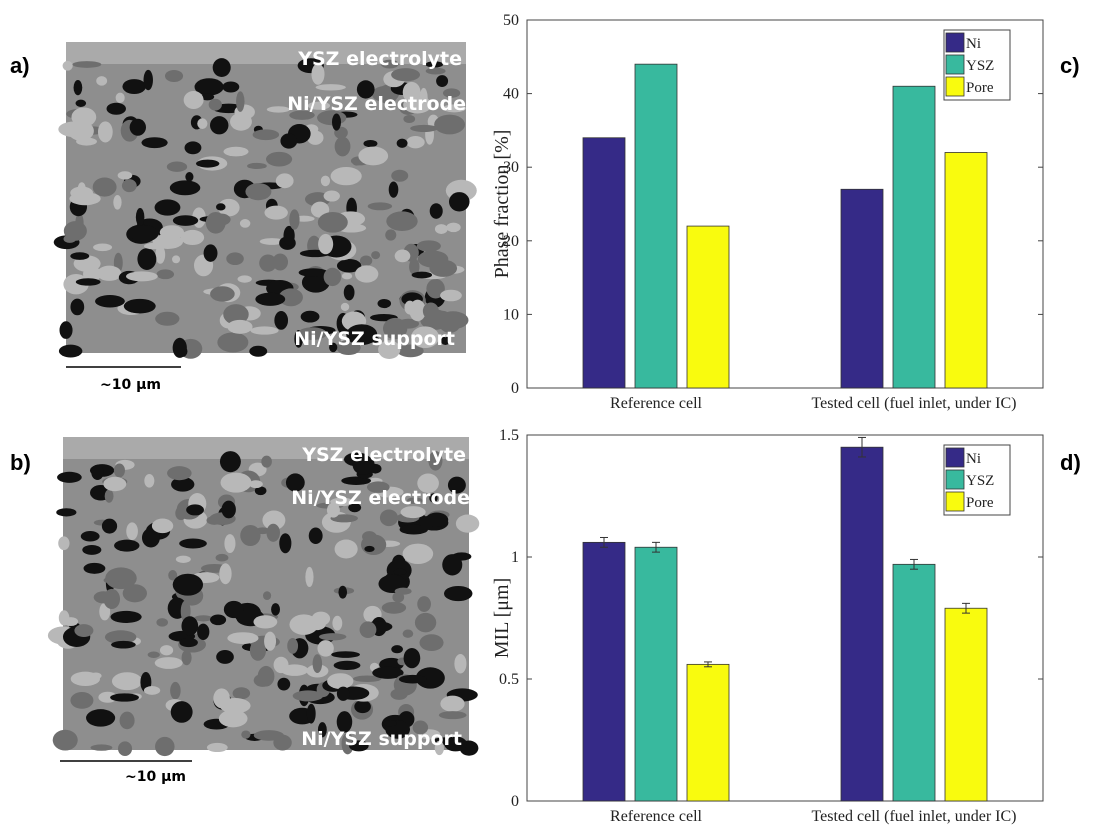 Image resolution: width=1099 pixels, height=834 pixels. I want to click on scale-bar-label: ~10 μm, so click(155, 777).